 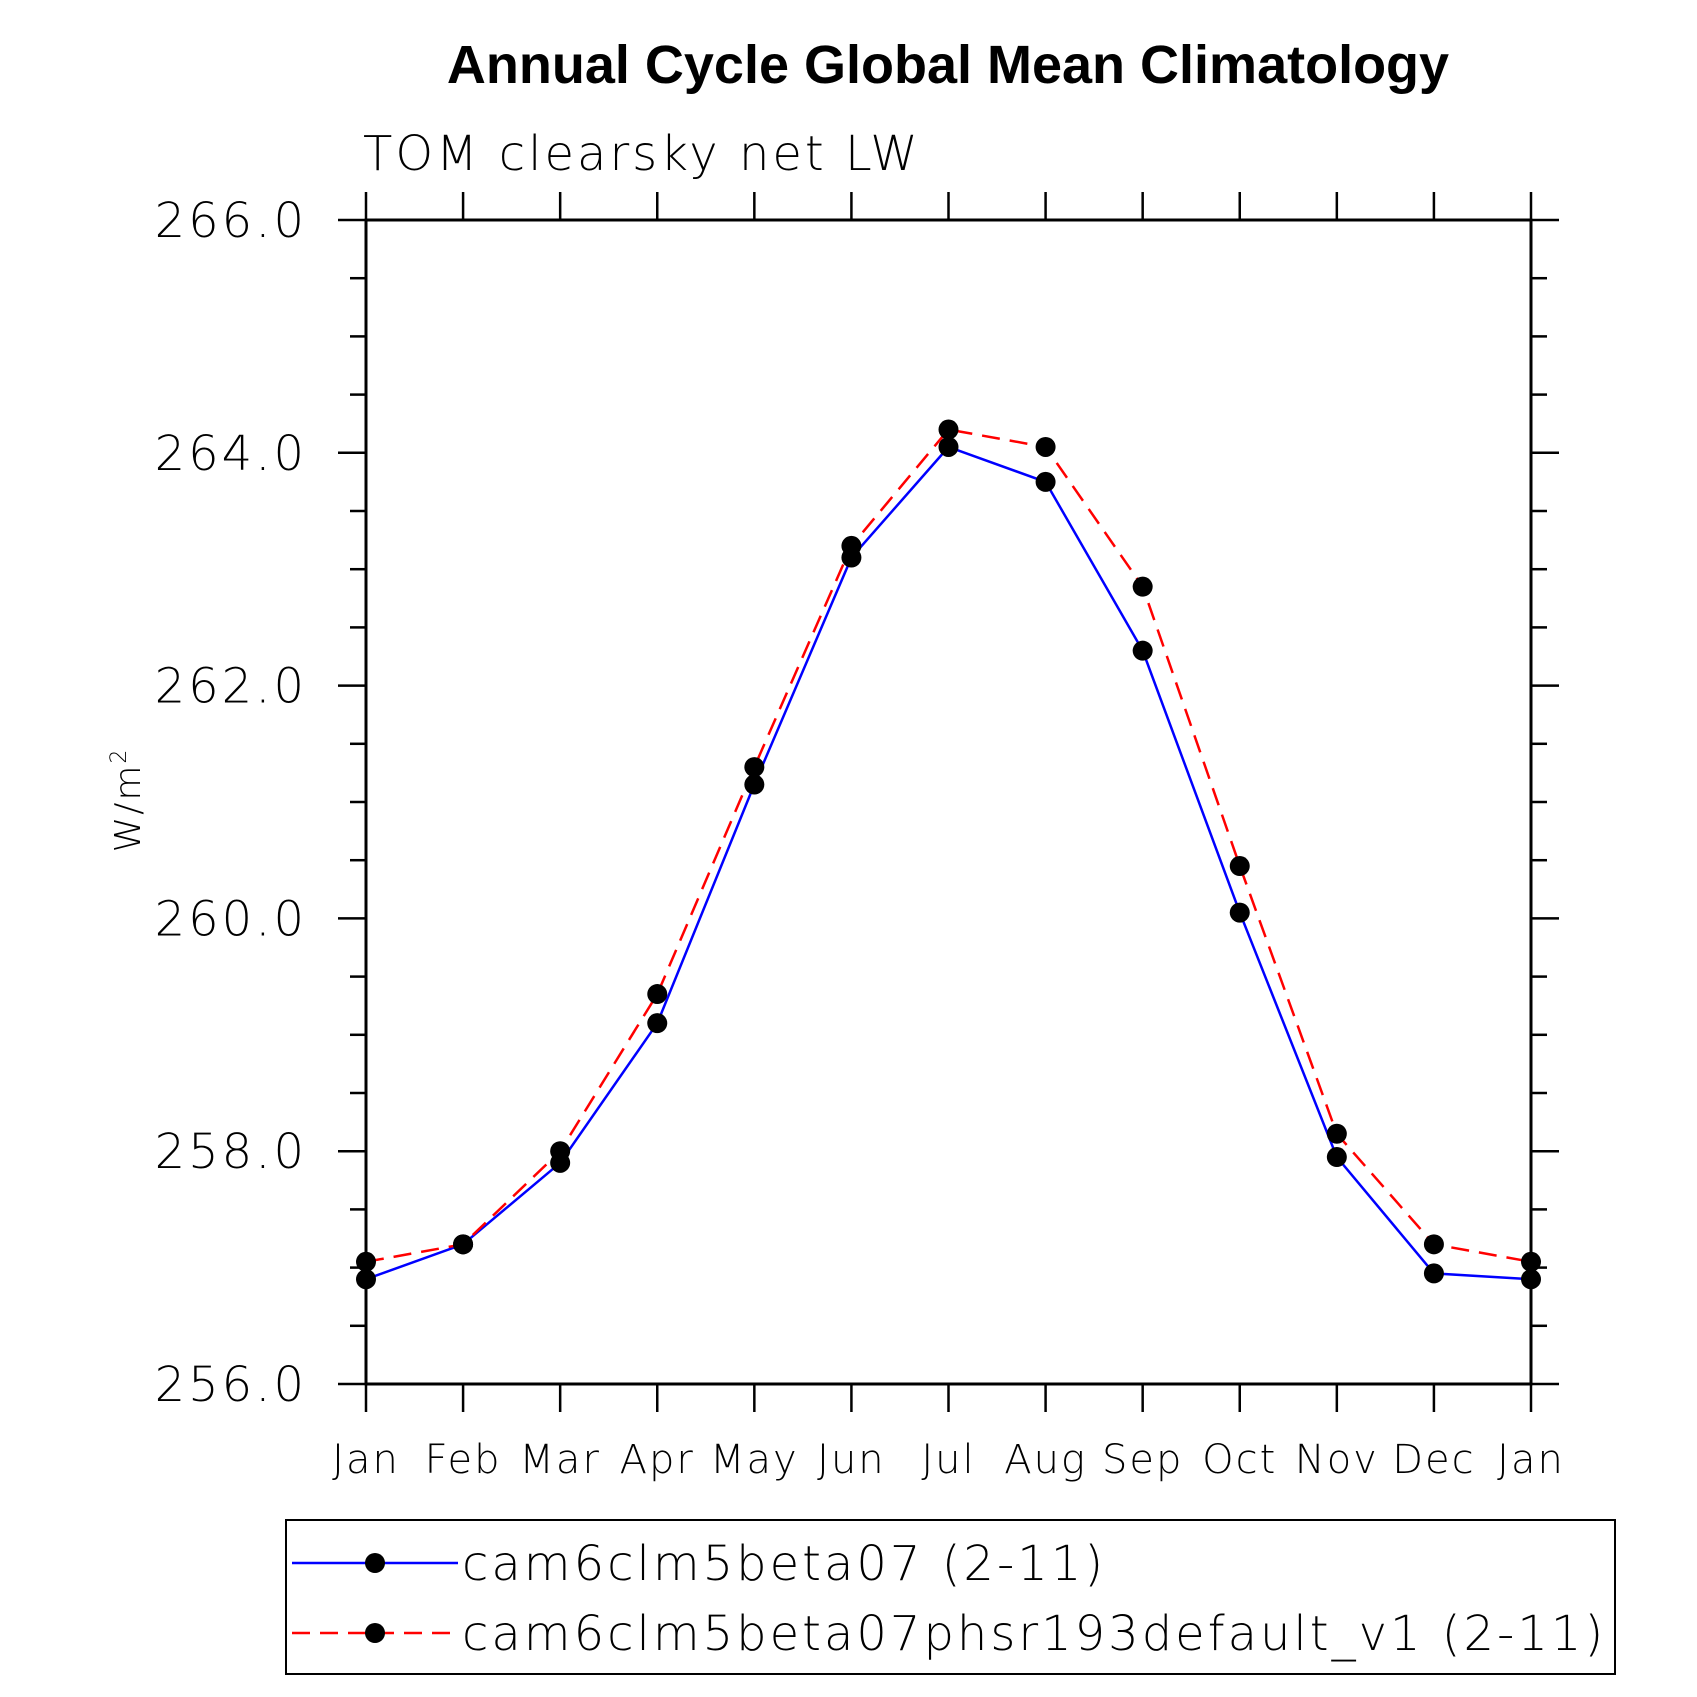 What do you see at coordinates (463, 1460) in the screenshot?
I see `x-tick-label: Feb` at bounding box center [463, 1460].